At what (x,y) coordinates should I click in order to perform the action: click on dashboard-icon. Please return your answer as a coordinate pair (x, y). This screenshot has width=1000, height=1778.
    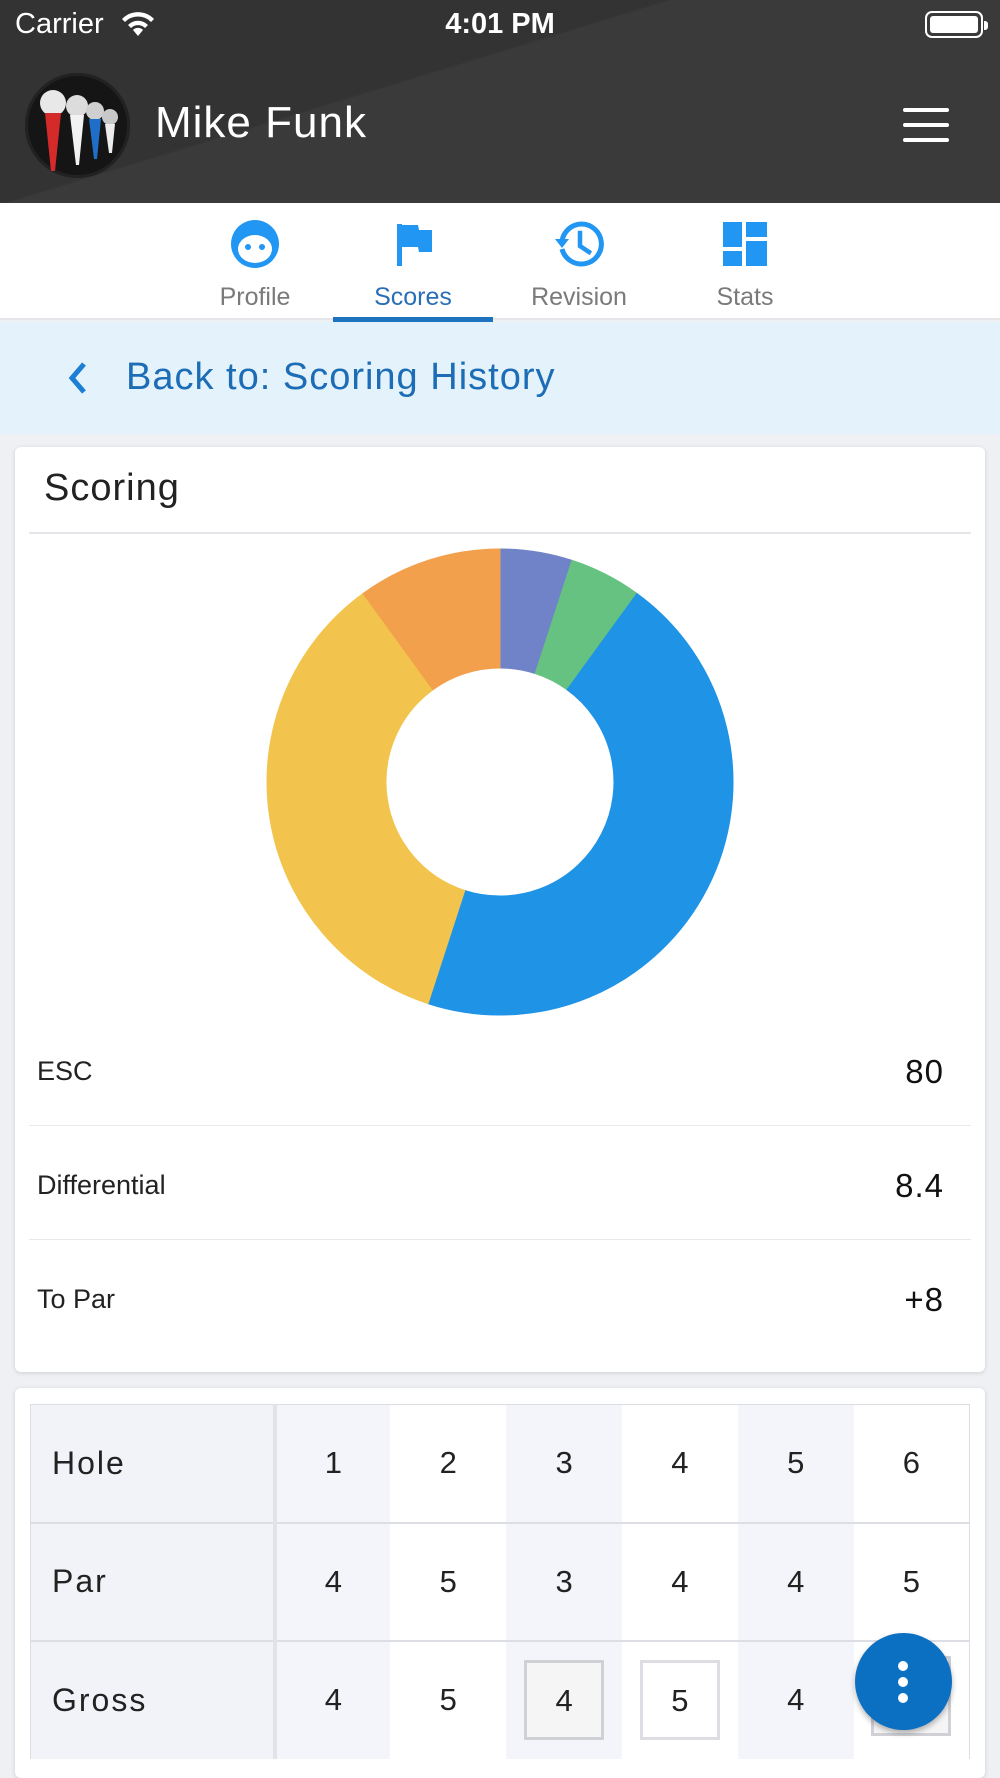
    Looking at the image, I should click on (745, 244).